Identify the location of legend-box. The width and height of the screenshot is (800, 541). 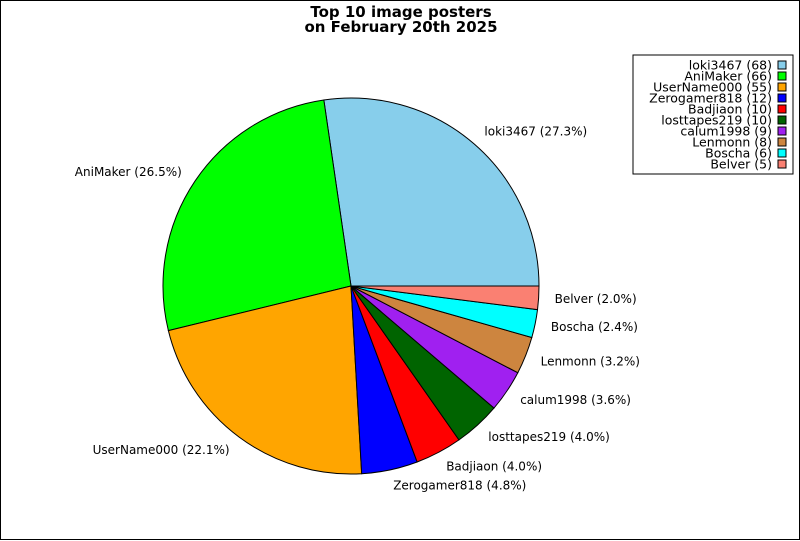
(713, 114).